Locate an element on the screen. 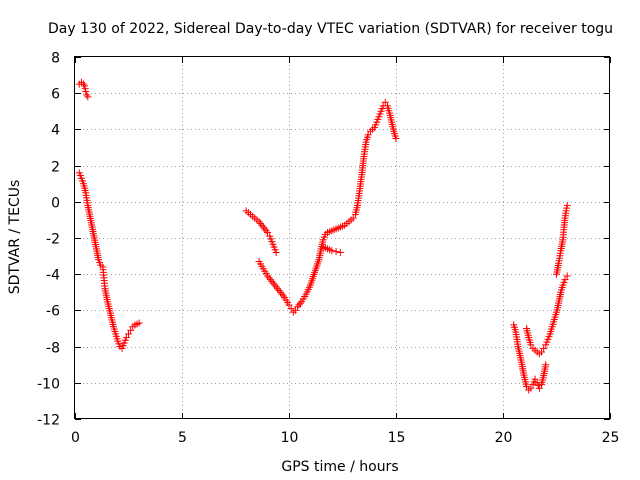 This screenshot has height=480, width=640. y-tick-label: 6 is located at coordinates (55, 95).